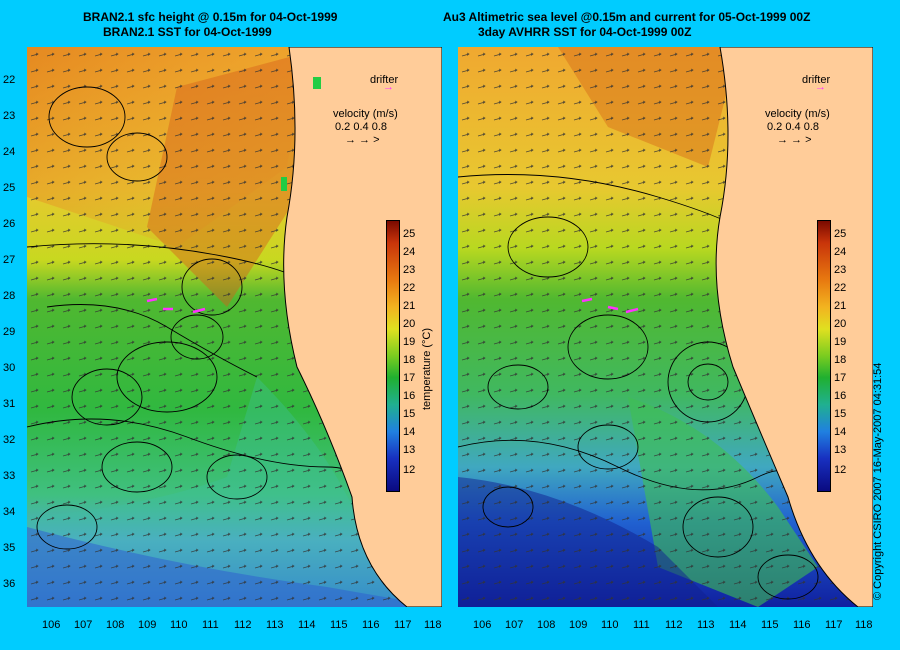  I want to click on lat-tick: 23, so click(9, 116).